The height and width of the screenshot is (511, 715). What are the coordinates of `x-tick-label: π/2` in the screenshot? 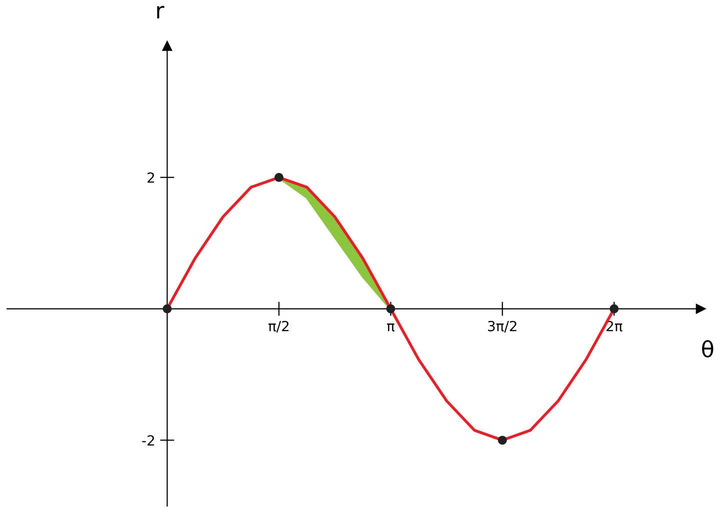 It's located at (278, 326).